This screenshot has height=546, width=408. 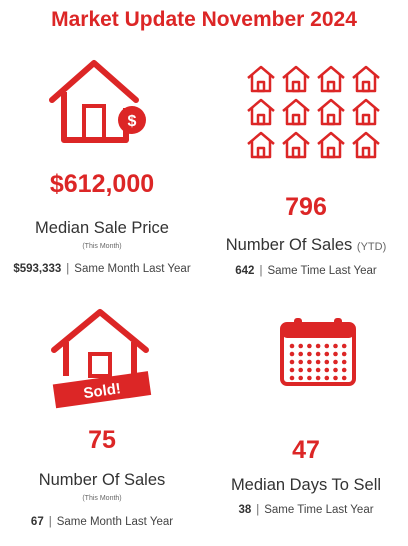 What do you see at coordinates (37, 522) in the screenshot?
I see `monthly-sales-compare-value: 67` at bounding box center [37, 522].